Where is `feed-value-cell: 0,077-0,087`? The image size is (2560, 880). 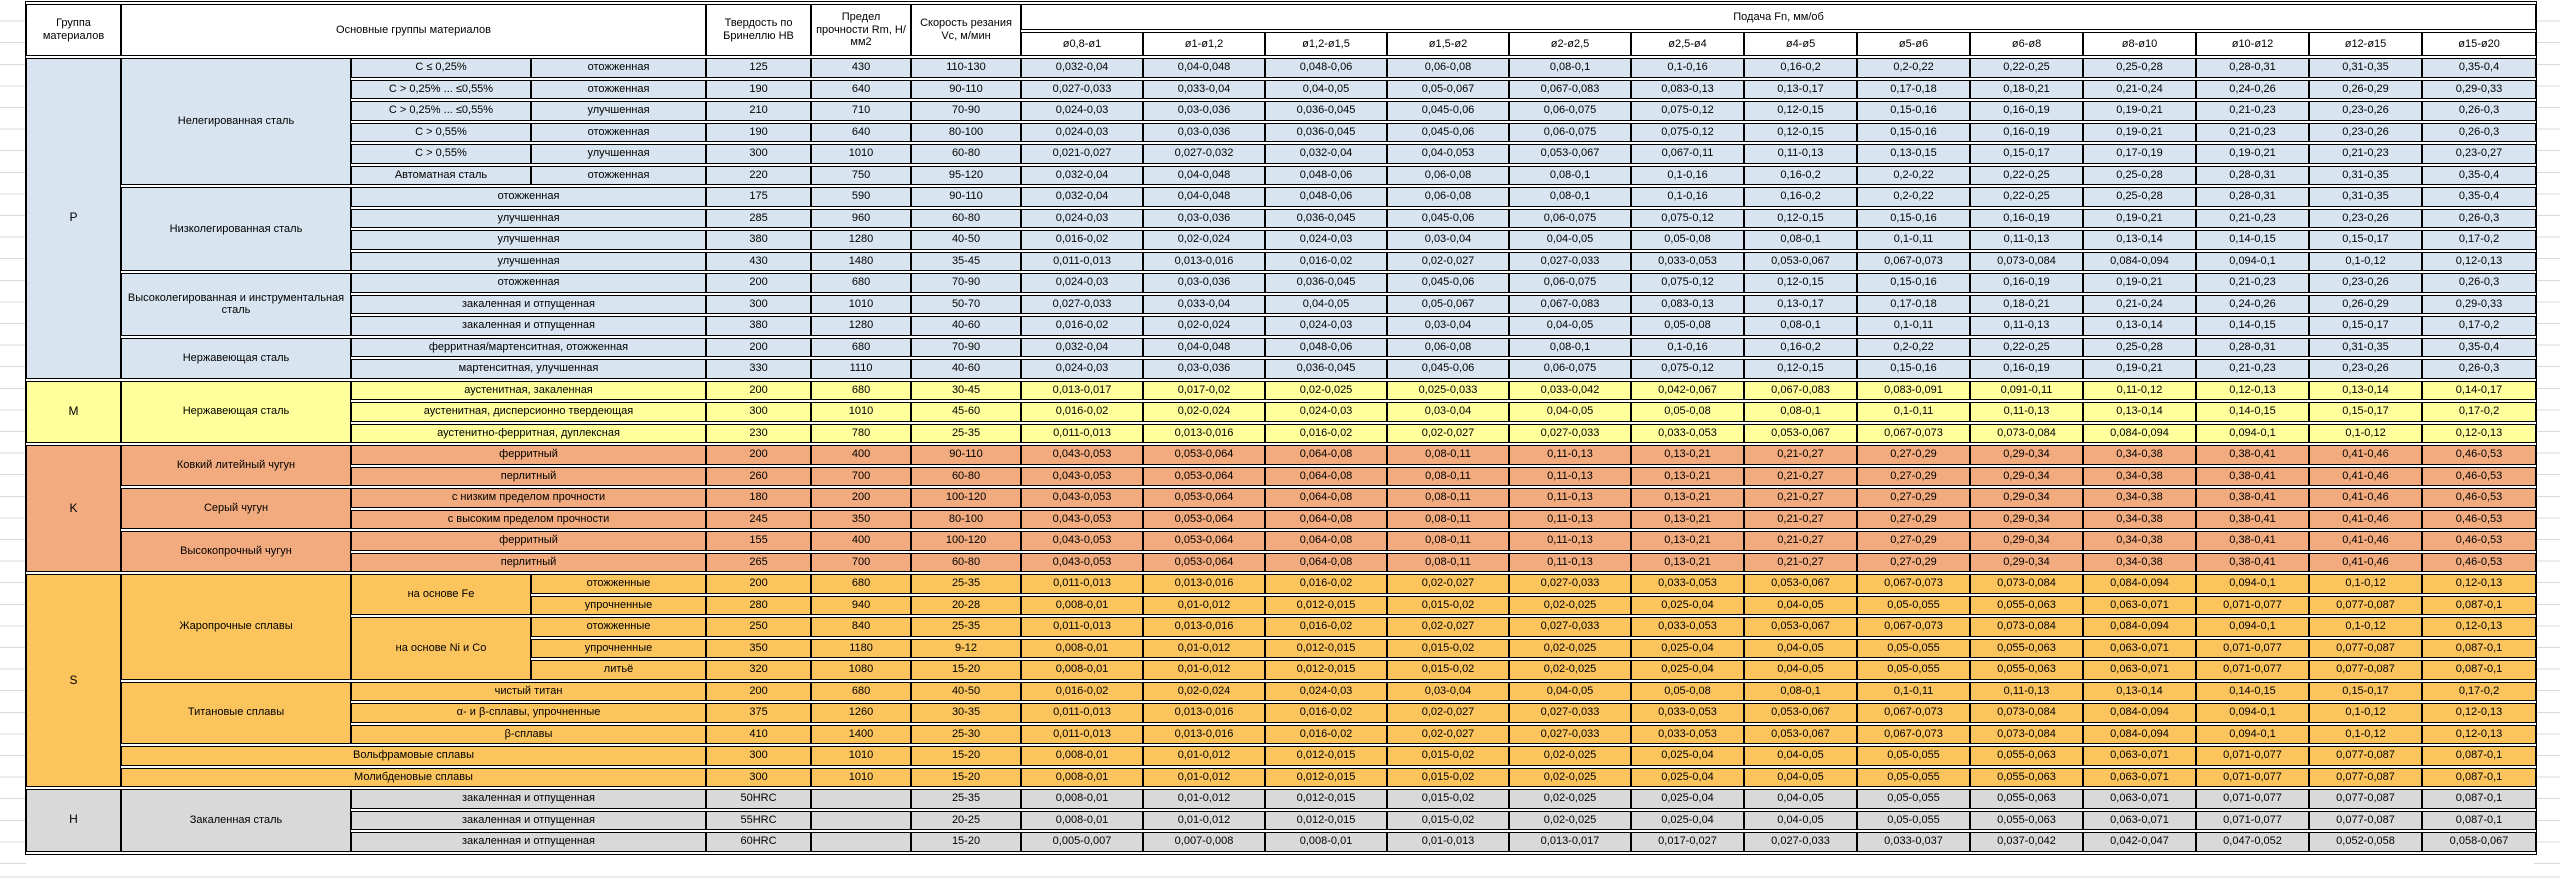 feed-value-cell: 0,077-0,087 is located at coordinates (2366, 605).